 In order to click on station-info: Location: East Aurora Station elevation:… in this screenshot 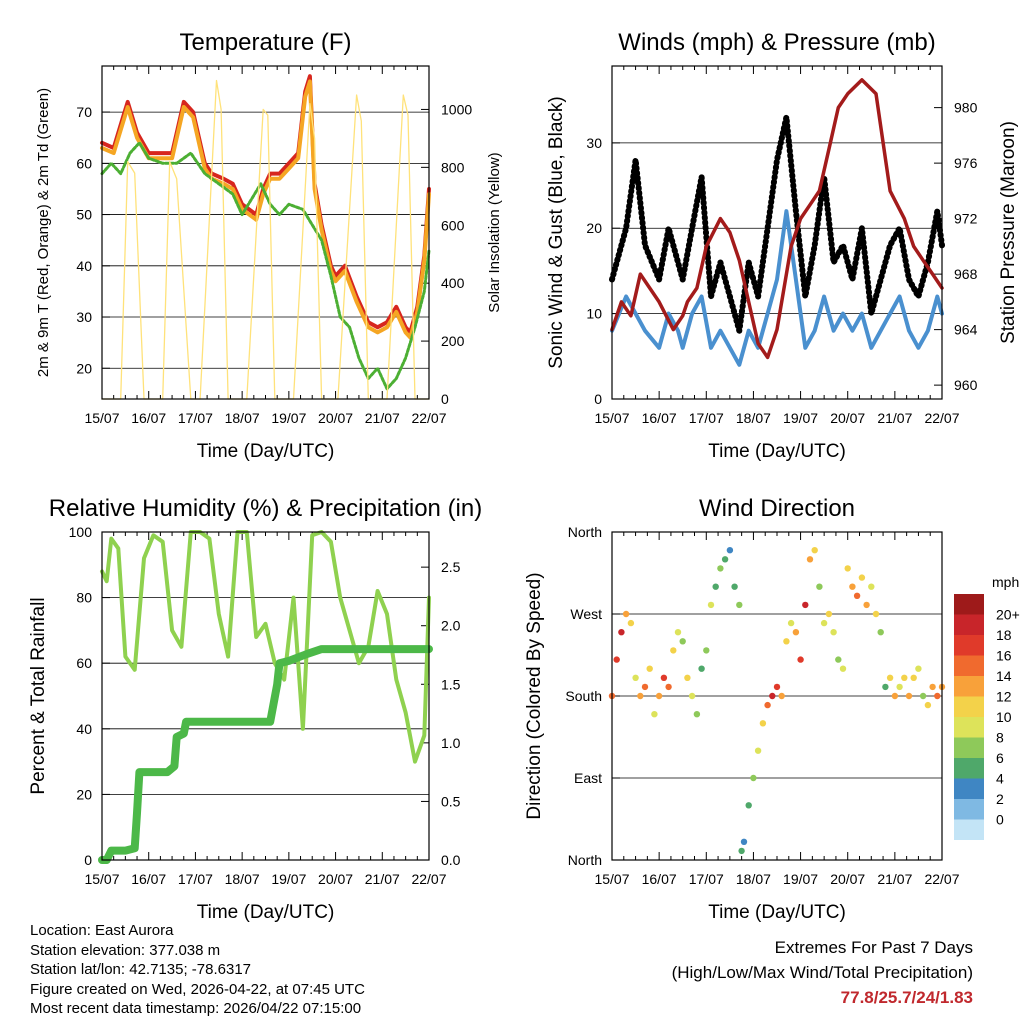, I will do `click(197, 970)`.